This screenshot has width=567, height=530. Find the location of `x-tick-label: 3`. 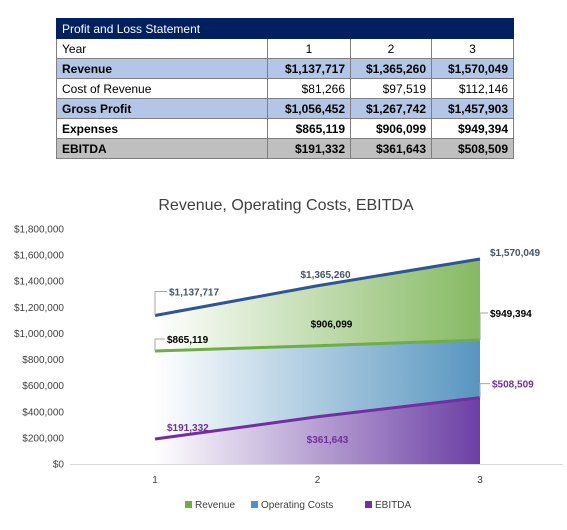

x-tick-label: 3 is located at coordinates (480, 480).